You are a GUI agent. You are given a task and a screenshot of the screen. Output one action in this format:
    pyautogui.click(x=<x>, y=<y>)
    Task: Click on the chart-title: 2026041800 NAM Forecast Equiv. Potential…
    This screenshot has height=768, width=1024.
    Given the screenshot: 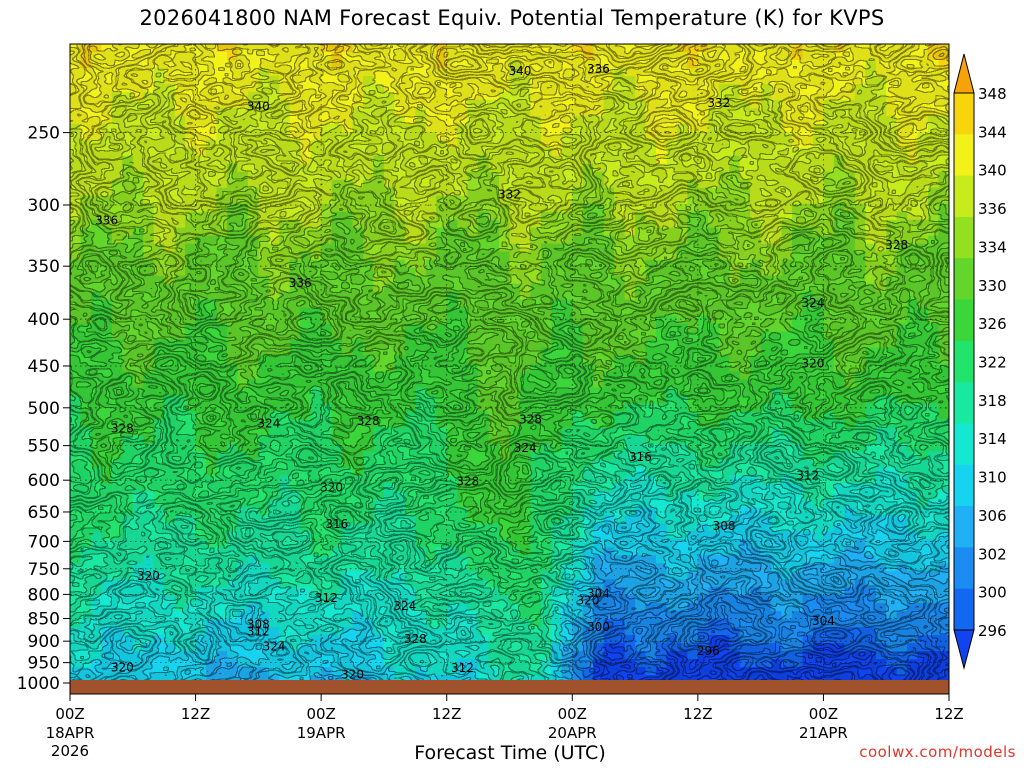 What is the action you would take?
    pyautogui.click(x=512, y=18)
    